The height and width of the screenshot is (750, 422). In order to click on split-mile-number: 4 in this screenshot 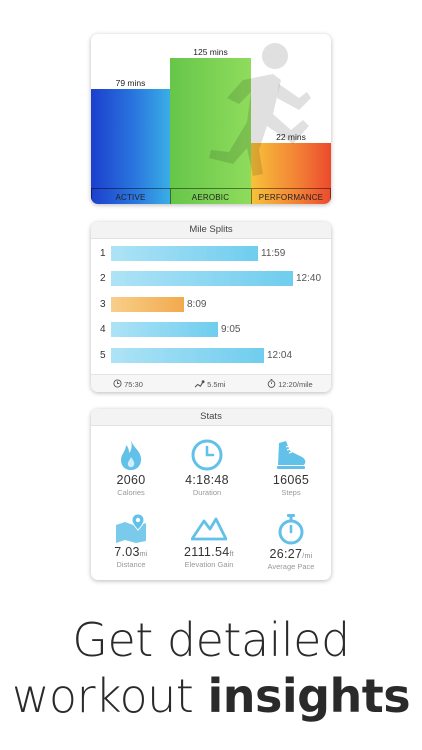, I will do `click(103, 329)`.